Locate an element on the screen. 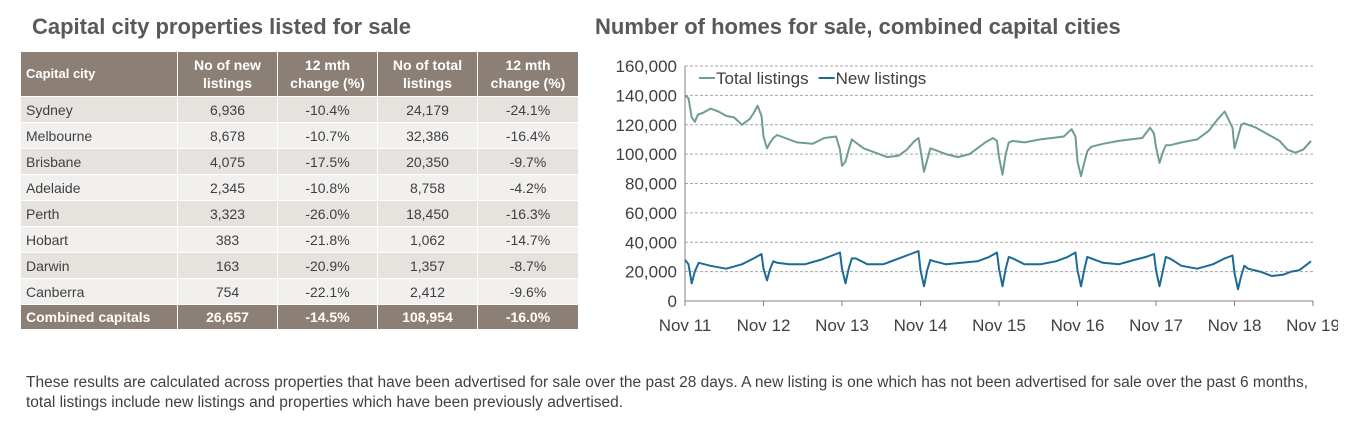 The image size is (1353, 427). cell-city: Darwin is located at coordinates (99, 265).